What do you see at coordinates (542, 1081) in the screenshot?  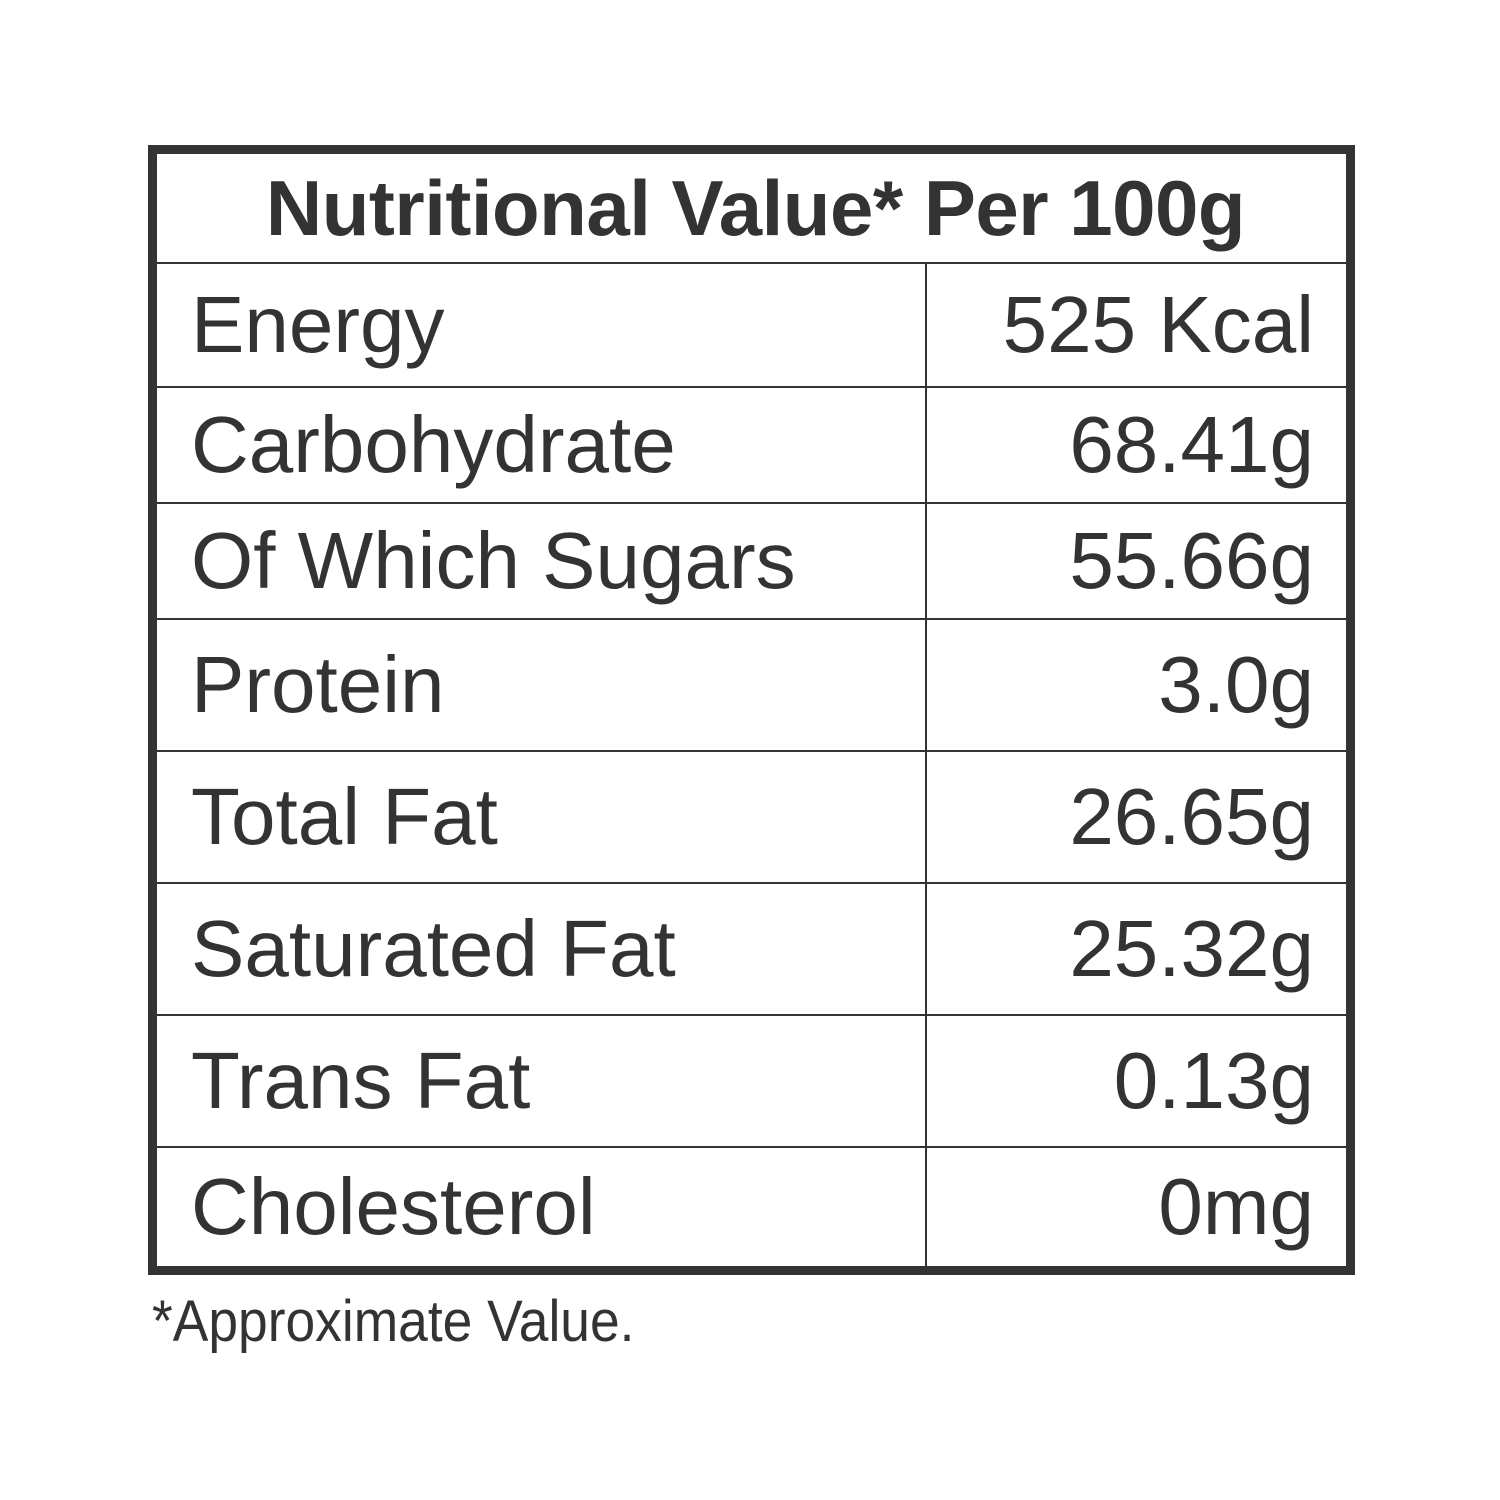 I see `nutrient-name: Trans Fat` at bounding box center [542, 1081].